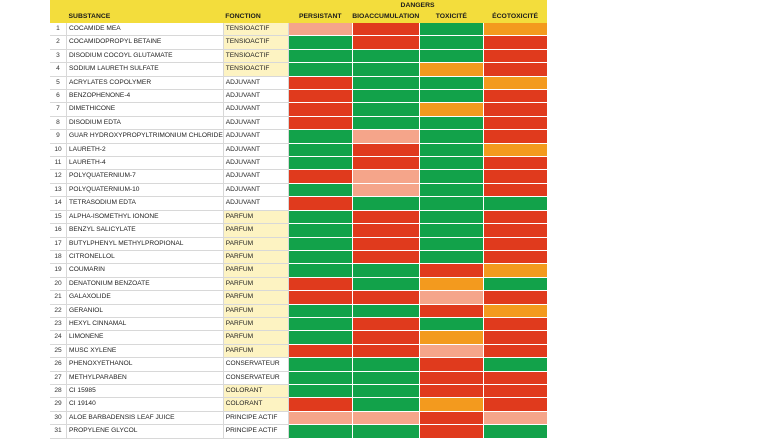  Describe the element at coordinates (145, 418) in the screenshot. I see `substance-name: ALOE BARBADENSIS LEAF JUICE` at that location.